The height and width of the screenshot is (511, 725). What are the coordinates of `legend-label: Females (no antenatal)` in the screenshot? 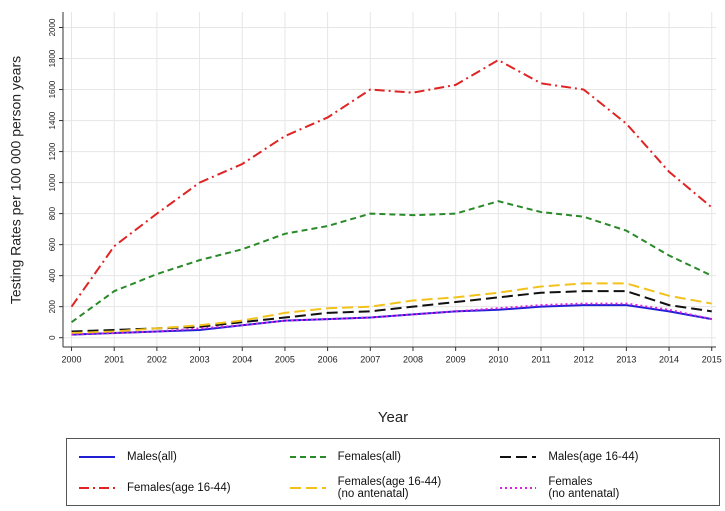 It's located at (584, 487).